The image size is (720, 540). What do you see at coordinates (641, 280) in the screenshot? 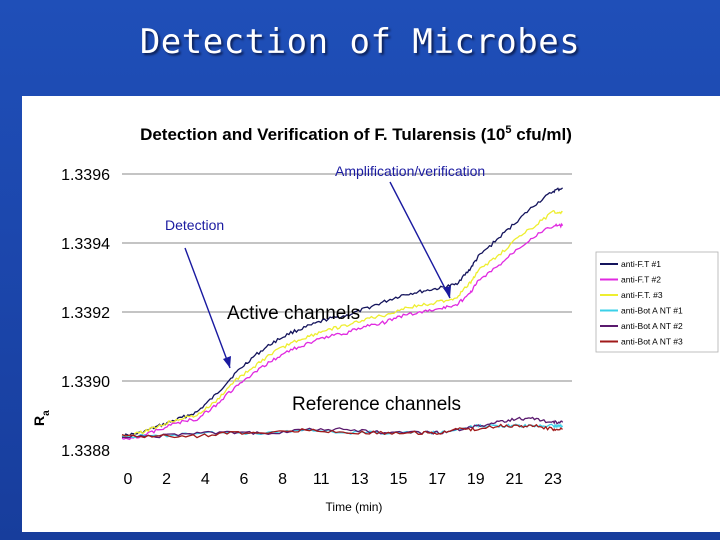
I see `legend-entry: anti-F.T #2` at bounding box center [641, 280].